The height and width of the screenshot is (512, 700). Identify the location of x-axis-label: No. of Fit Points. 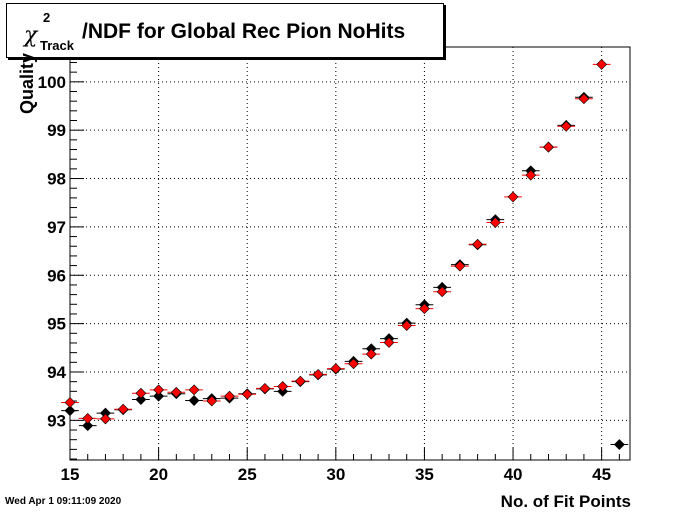
(565, 501).